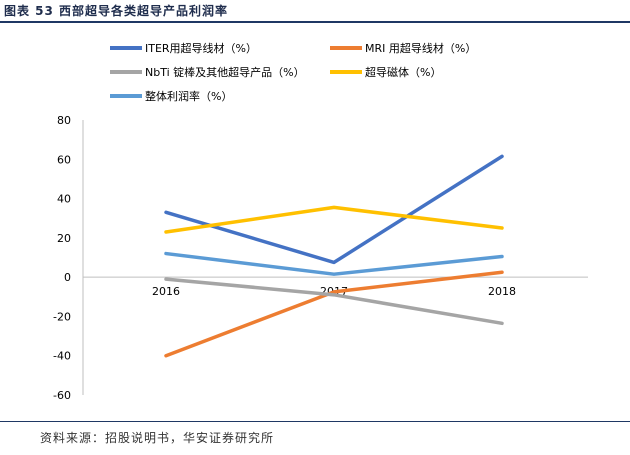 The width and height of the screenshot is (630, 455). Describe the element at coordinates (64, 159) in the screenshot. I see `y-tick-label: 60` at that location.